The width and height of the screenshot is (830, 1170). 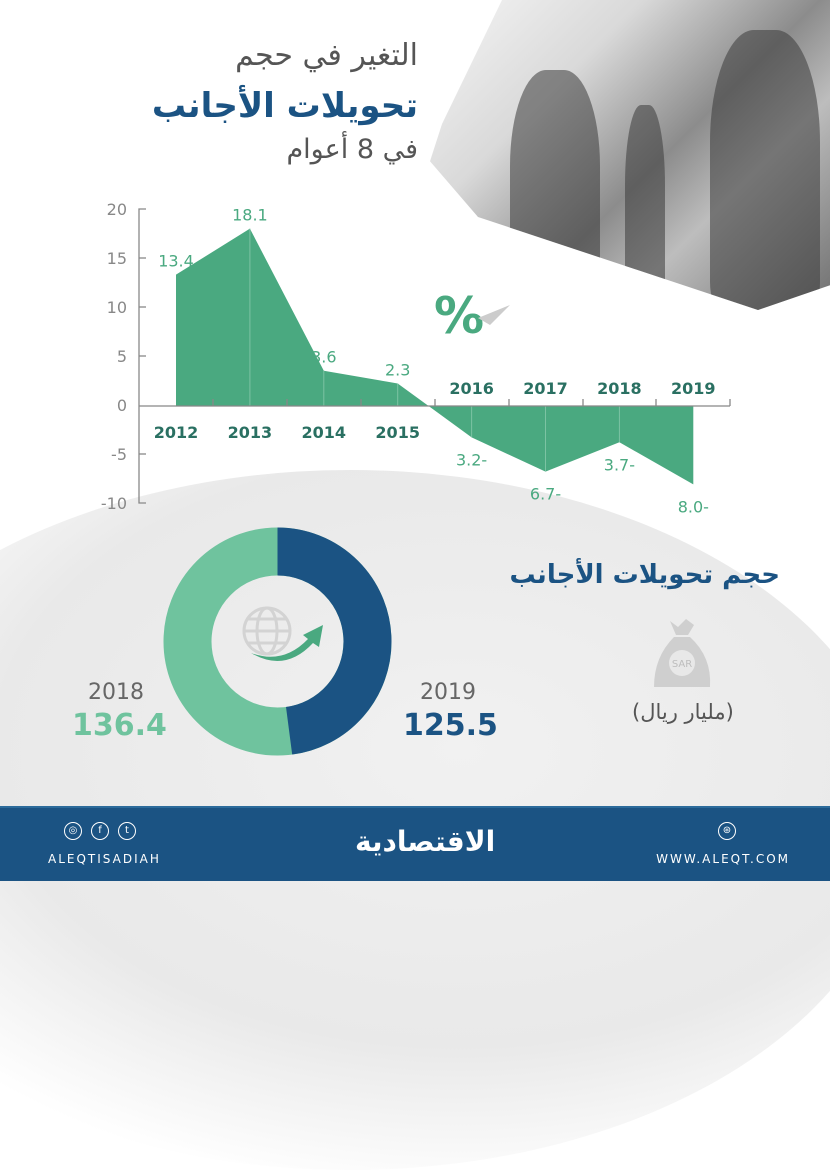 I want to click on svg-text: 2015, so click(x=397, y=432).